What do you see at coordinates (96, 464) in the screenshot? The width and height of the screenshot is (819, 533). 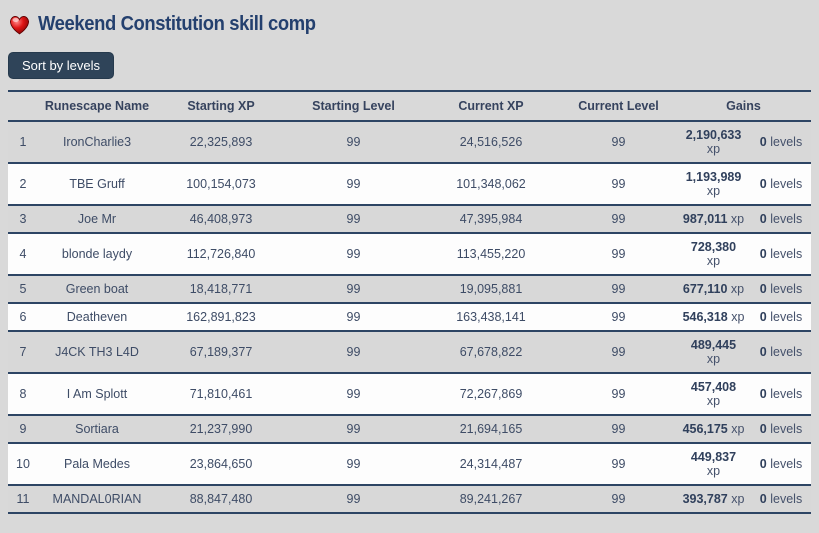 I see `name-cell: Pala Medes` at bounding box center [96, 464].